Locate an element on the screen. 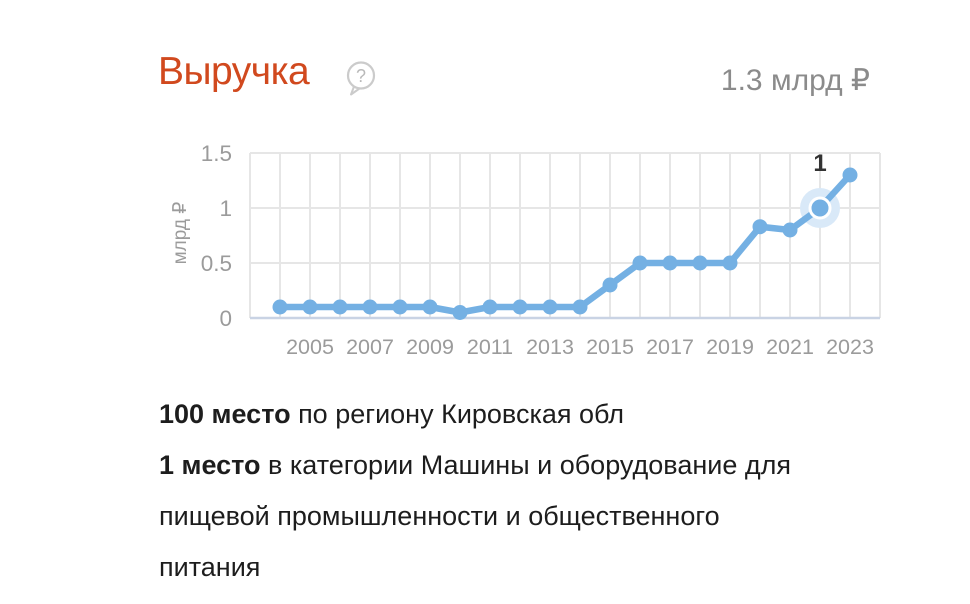 The image size is (970, 604). ranking-category-line3: питания is located at coordinates (210, 567).